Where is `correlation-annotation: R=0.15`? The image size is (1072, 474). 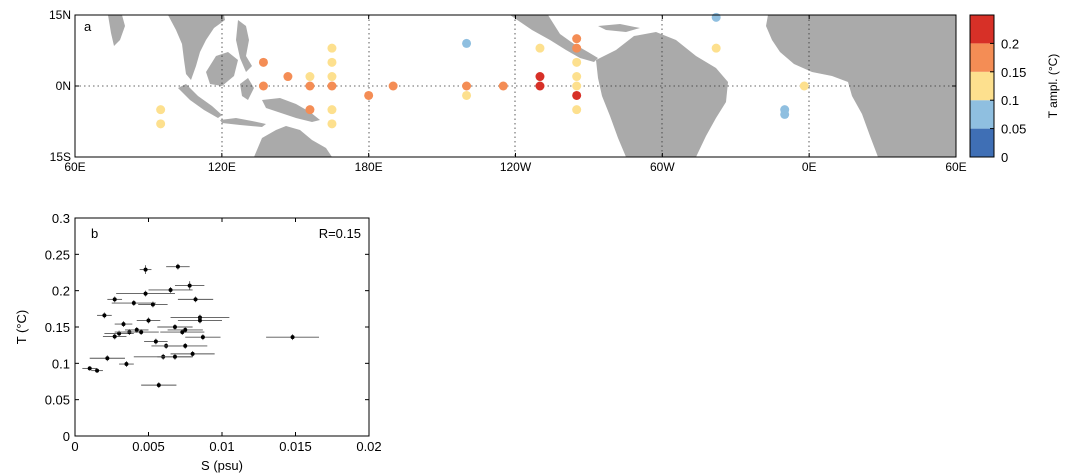
correlation-annotation: R=0.15 is located at coordinates (340, 233).